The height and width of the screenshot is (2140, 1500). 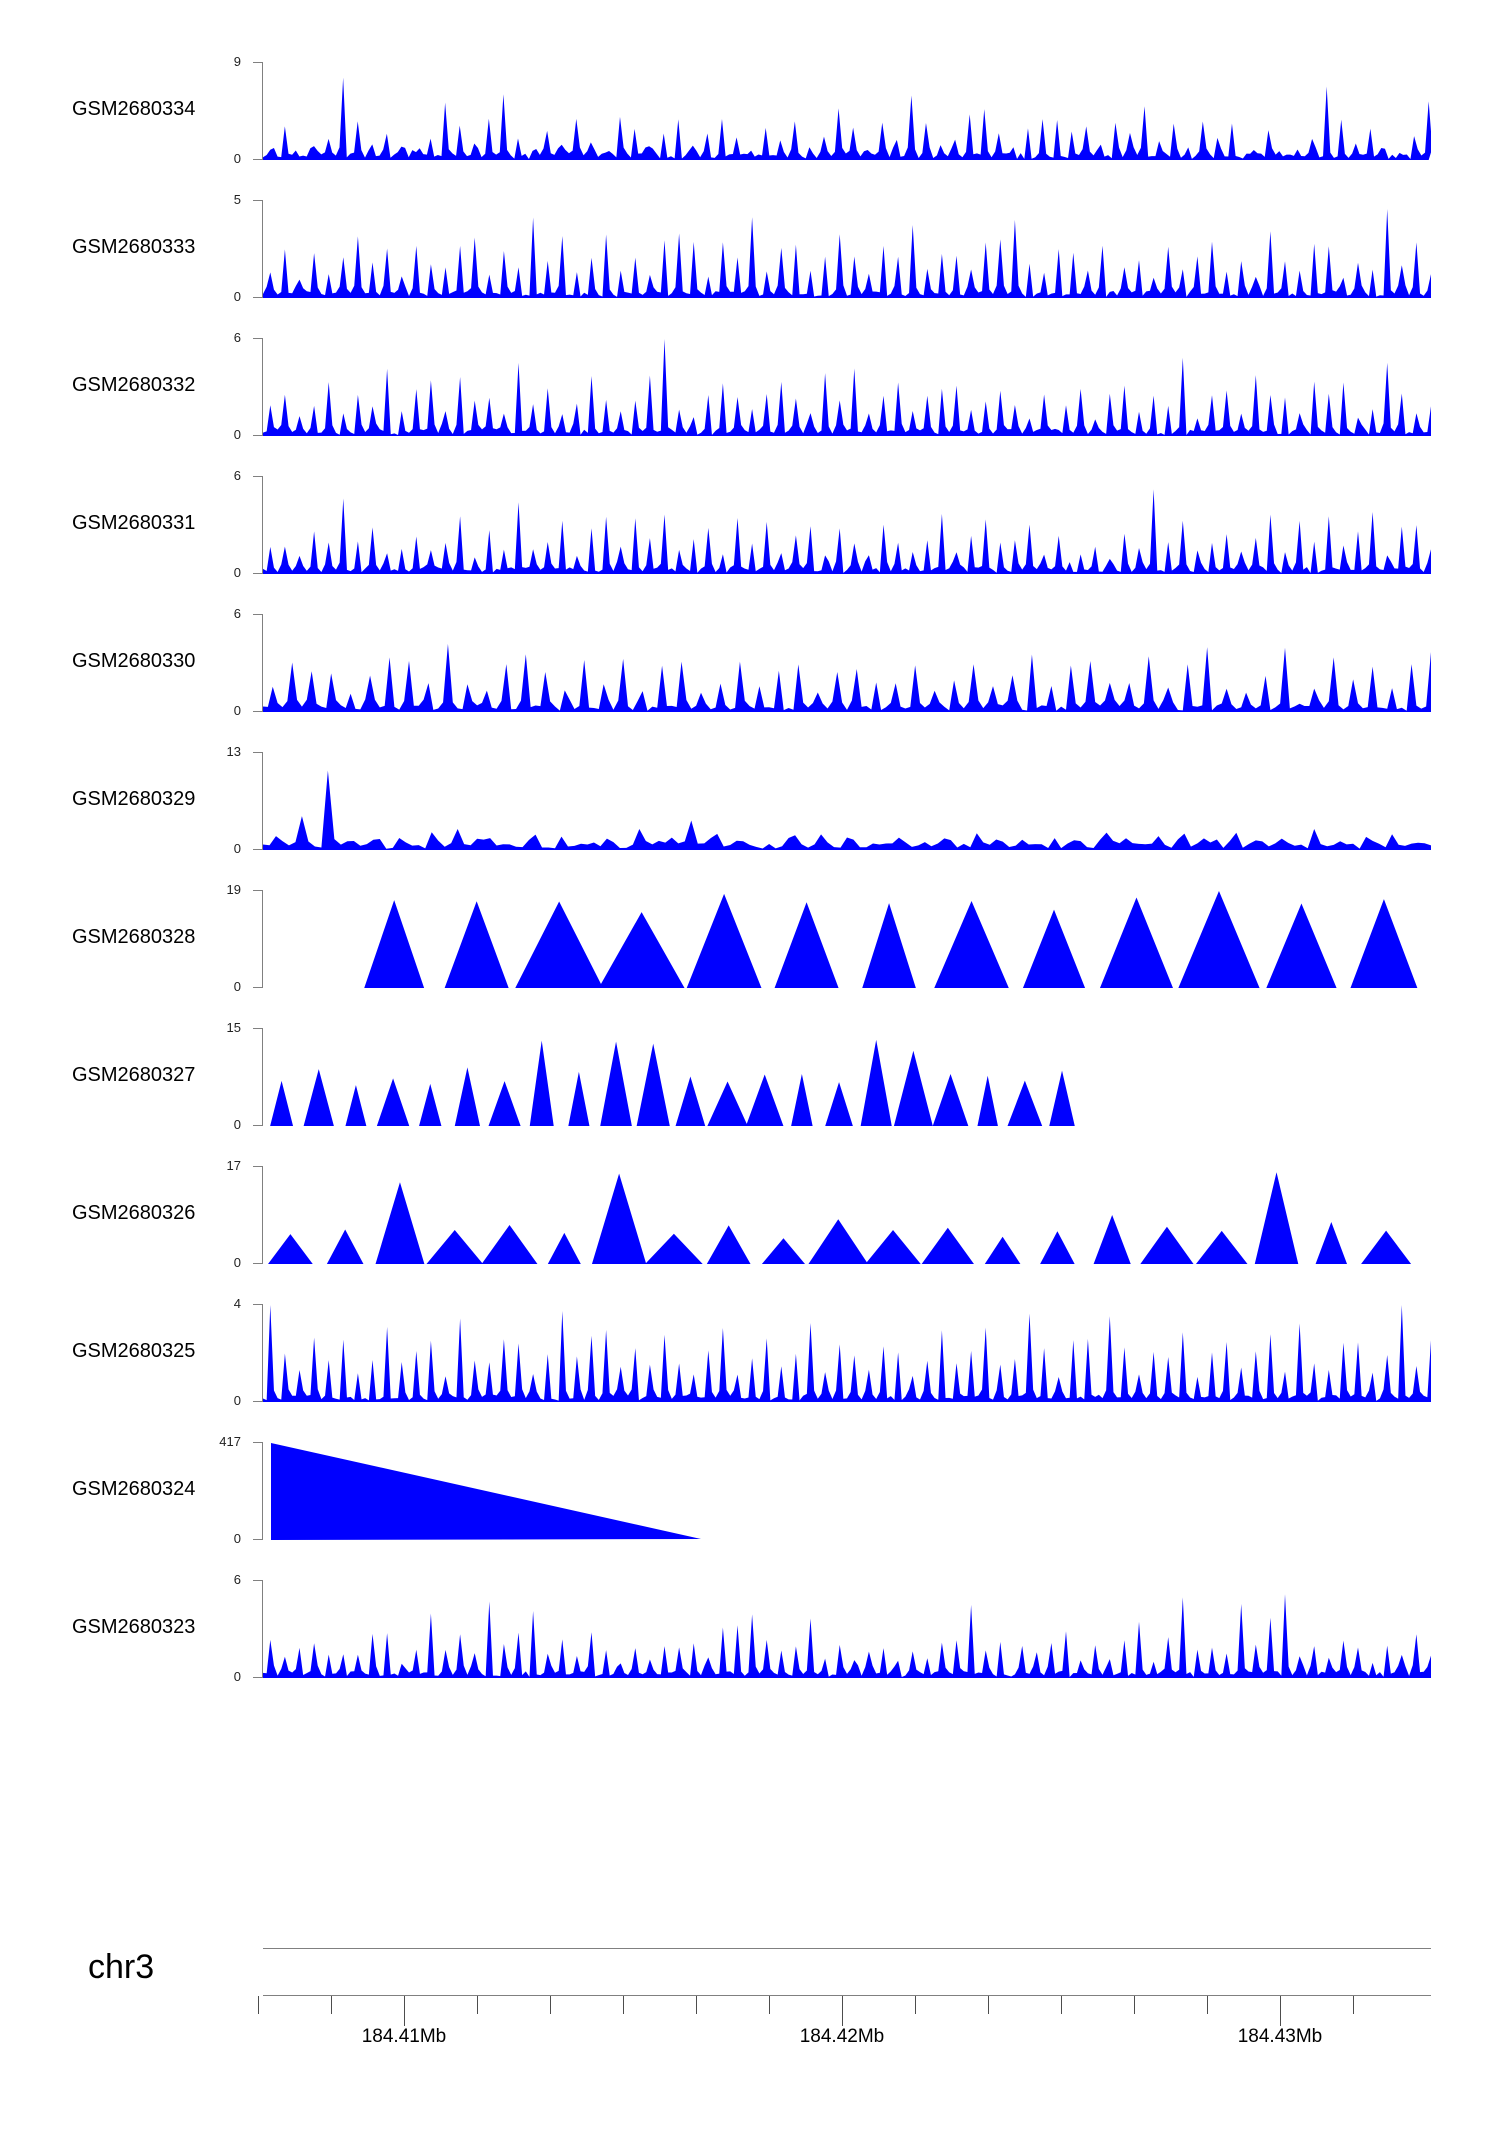 I want to click on coverage-track: GSM2680333 5 0, so click(x=750, y=248).